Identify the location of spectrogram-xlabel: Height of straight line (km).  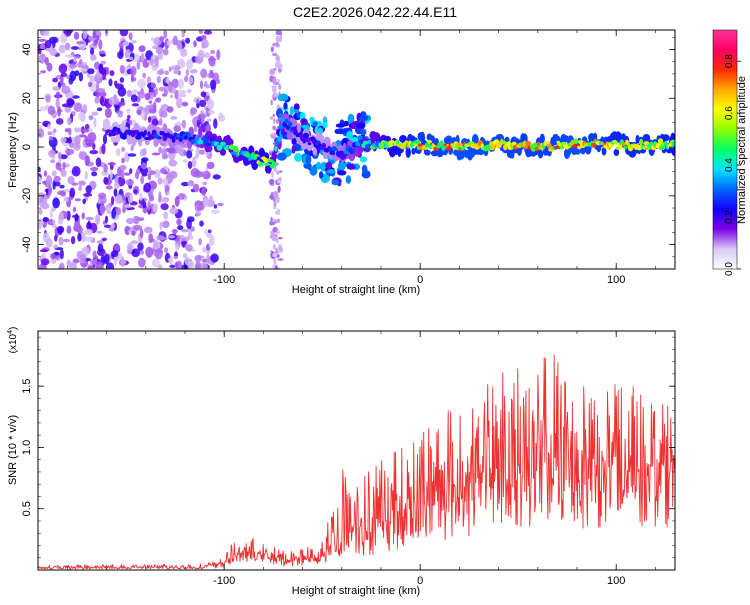
(356, 290).